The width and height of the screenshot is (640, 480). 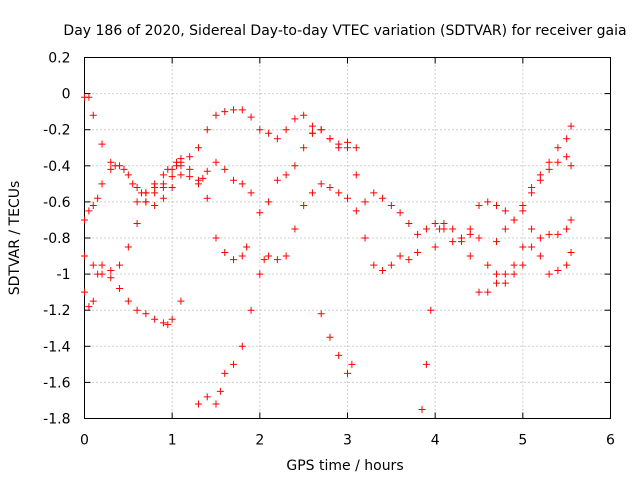 What do you see at coordinates (610, 441) in the screenshot?
I see `x-tick-label: 6` at bounding box center [610, 441].